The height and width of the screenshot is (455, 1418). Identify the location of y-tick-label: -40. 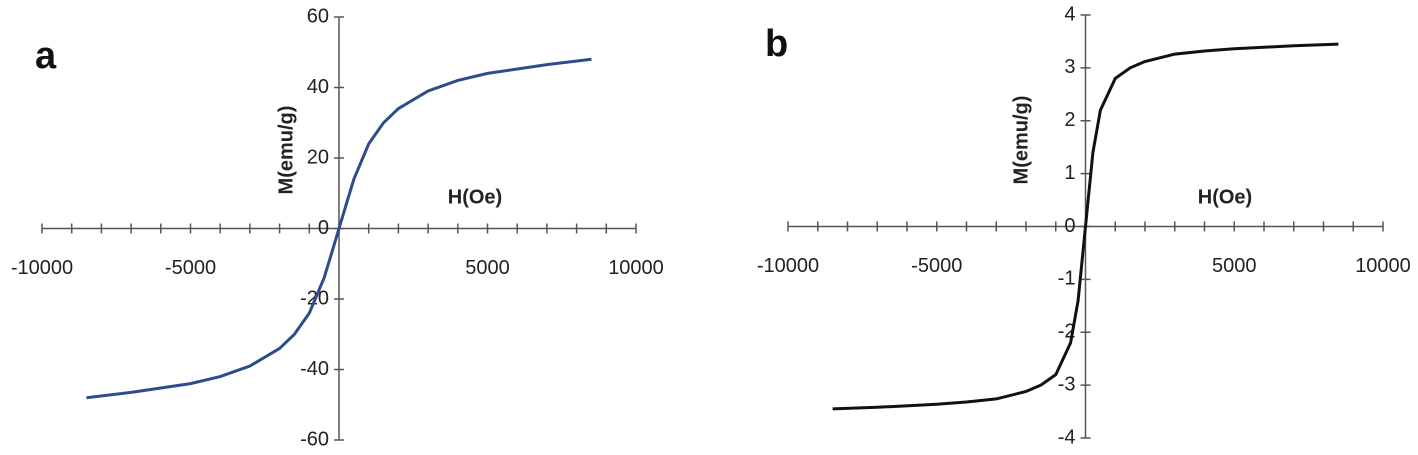
(314, 369).